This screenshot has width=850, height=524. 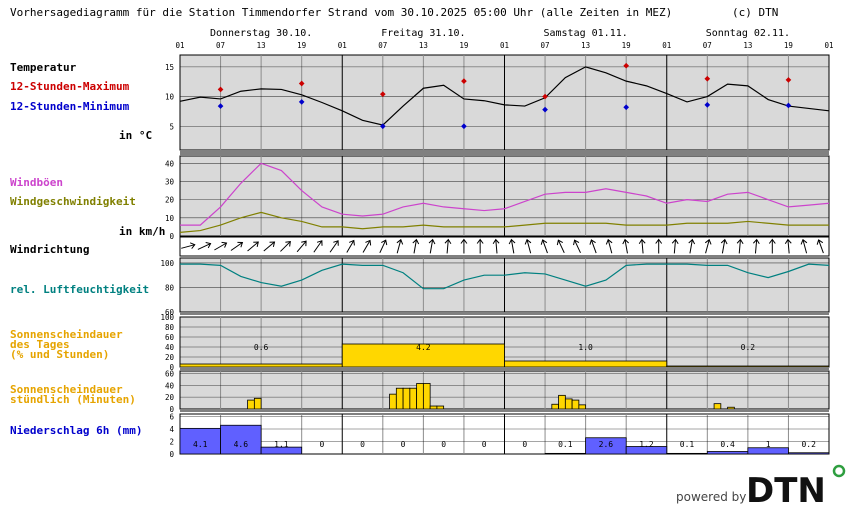 What do you see at coordinates (808, 444) in the screenshot?
I see `precip-label: 0.2` at bounding box center [808, 444].